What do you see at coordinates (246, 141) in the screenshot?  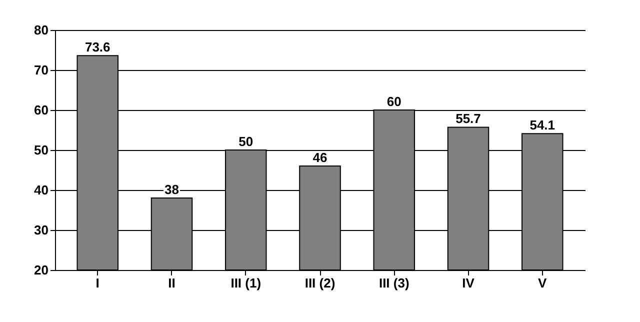 I see `data-label: 50` at bounding box center [246, 141].